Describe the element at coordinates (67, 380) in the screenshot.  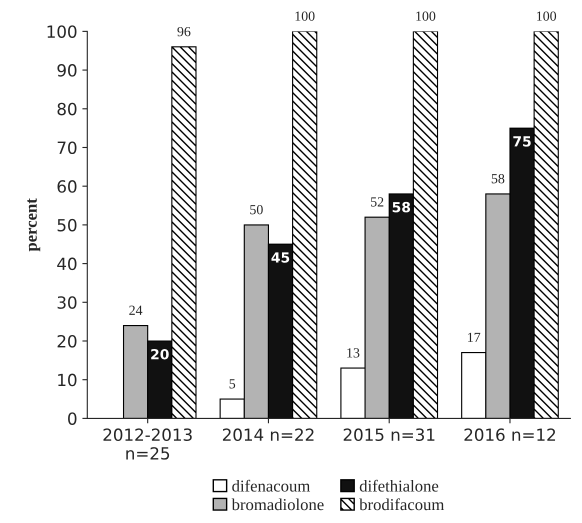
I see `y-tick-label: 10` at that location.